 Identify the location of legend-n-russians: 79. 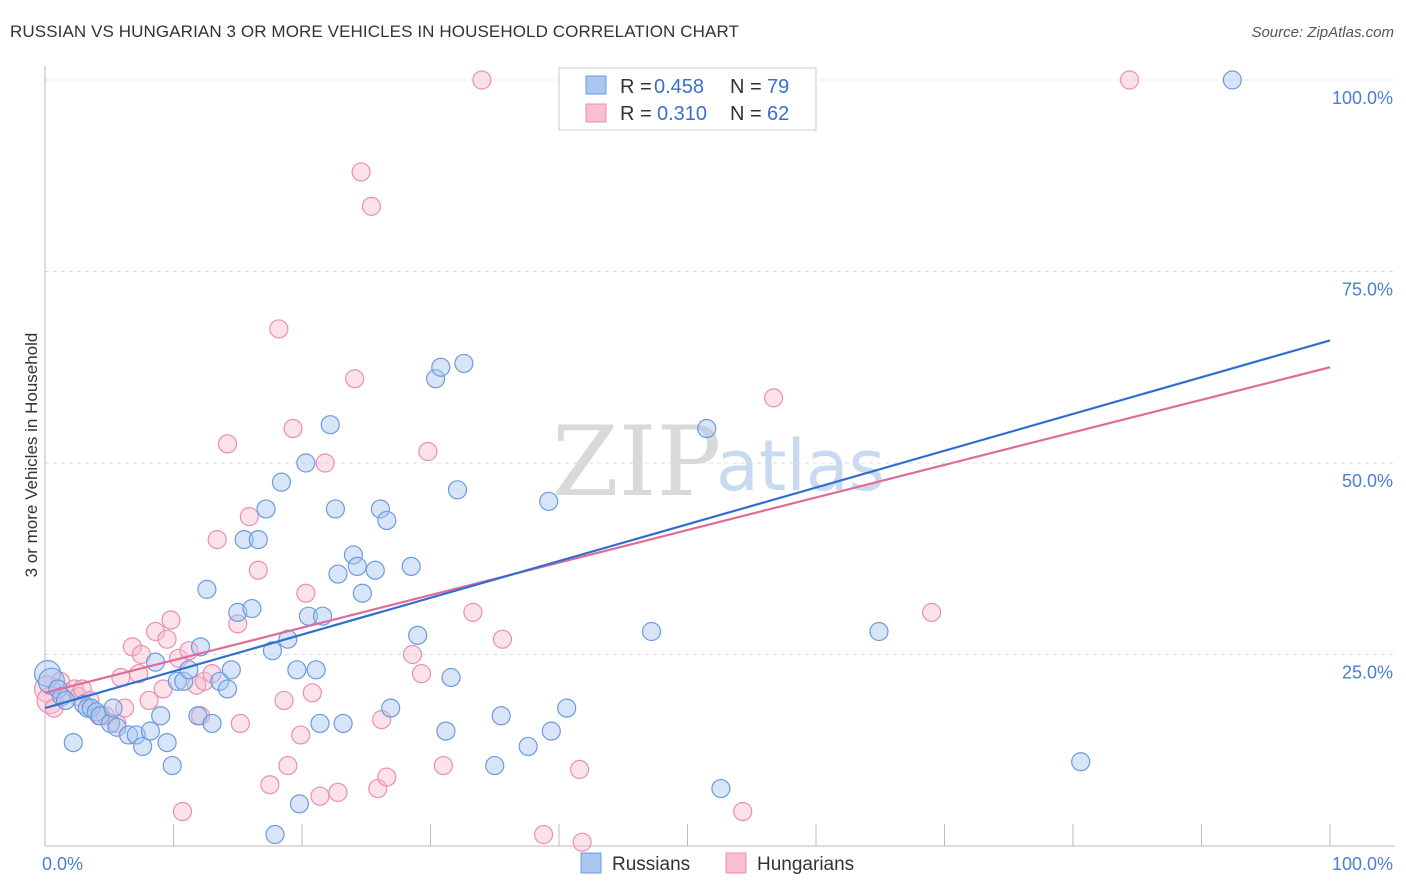
(778, 87).